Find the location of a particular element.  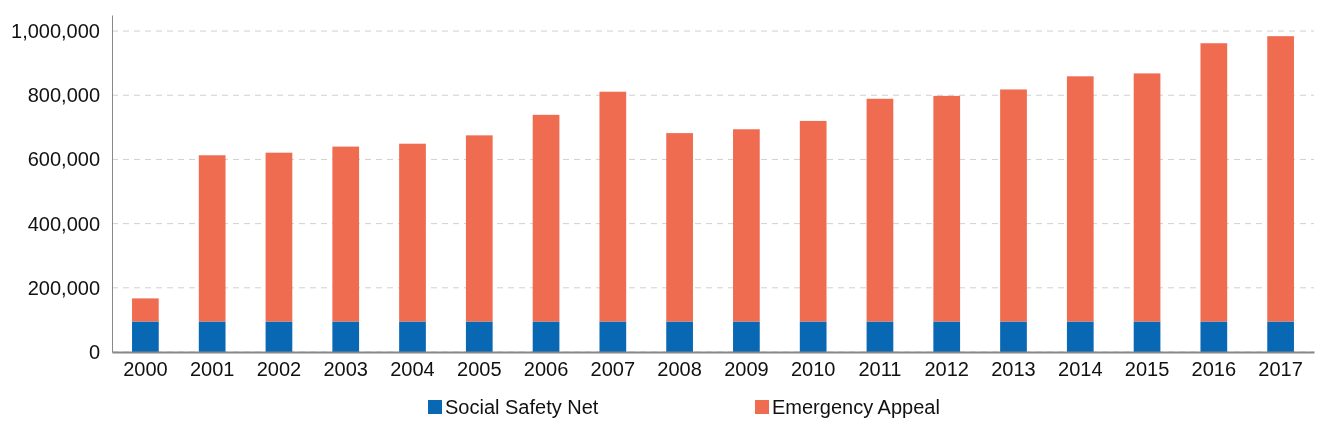

x-tick-label: 2016 is located at coordinates (1214, 369).